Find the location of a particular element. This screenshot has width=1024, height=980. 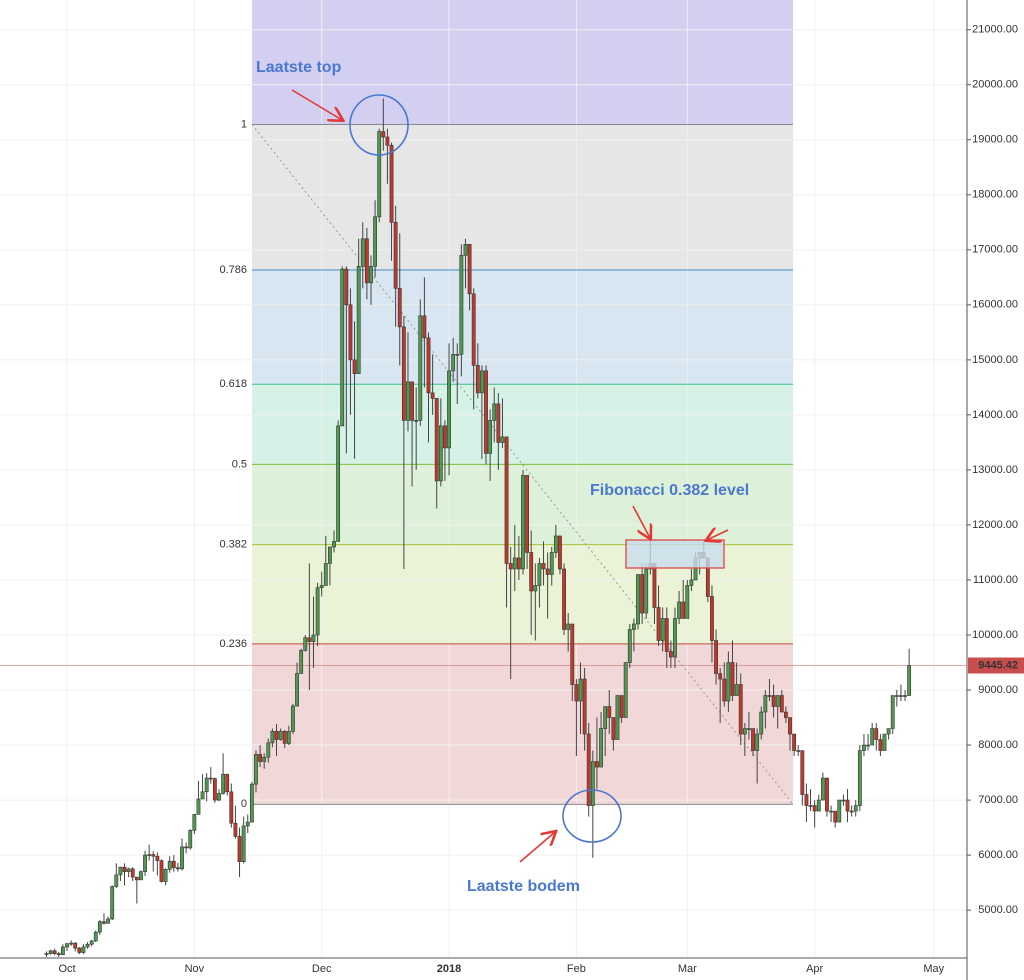

highlight-circle is located at coordinates (379, 125).